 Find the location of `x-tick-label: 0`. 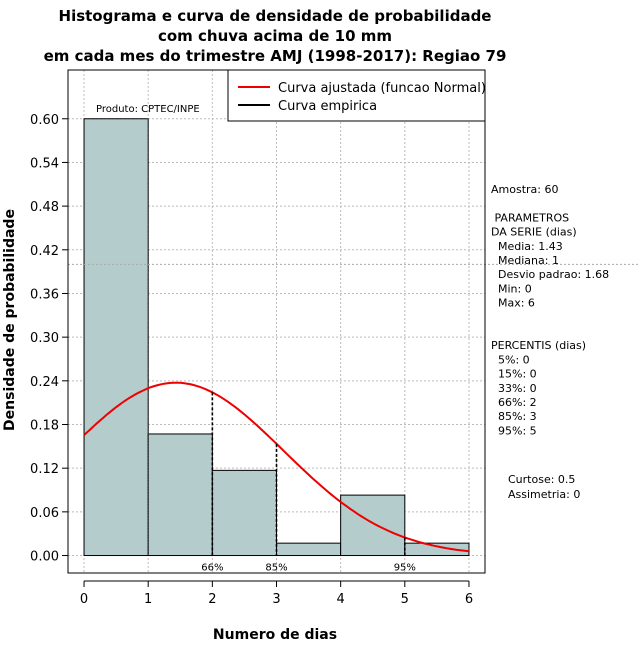

x-tick-label: 0 is located at coordinates (84, 599).